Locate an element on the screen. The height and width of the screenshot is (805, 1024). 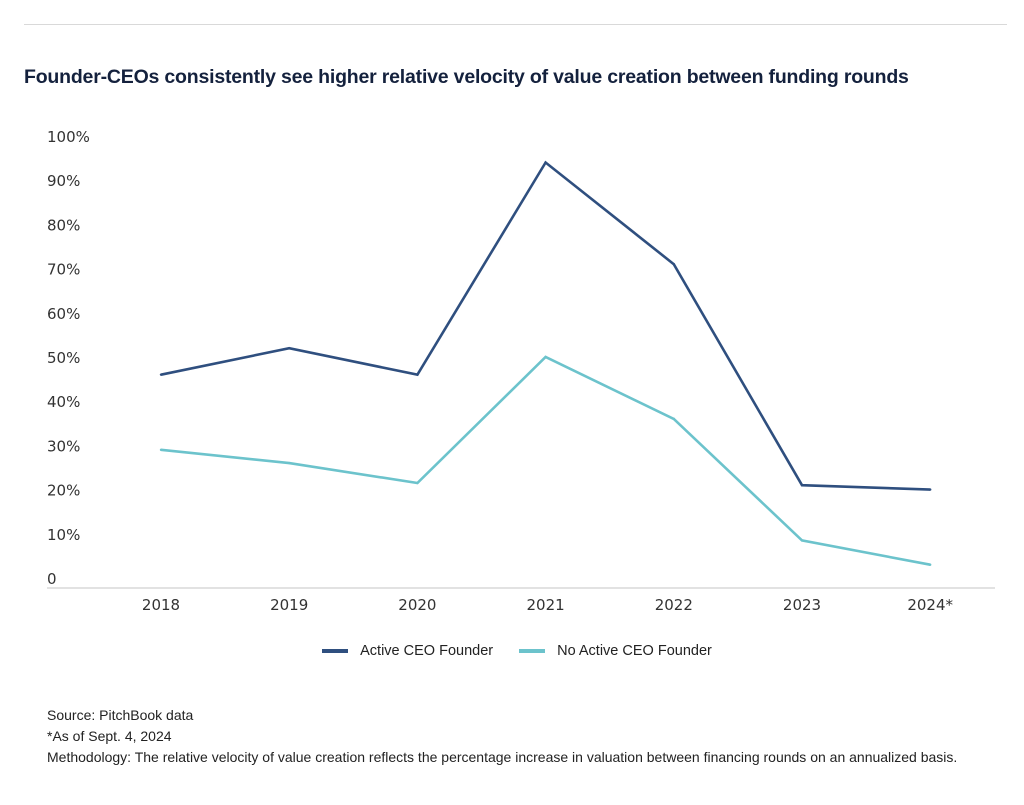
y-tick-label: 30% is located at coordinates (63, 446).